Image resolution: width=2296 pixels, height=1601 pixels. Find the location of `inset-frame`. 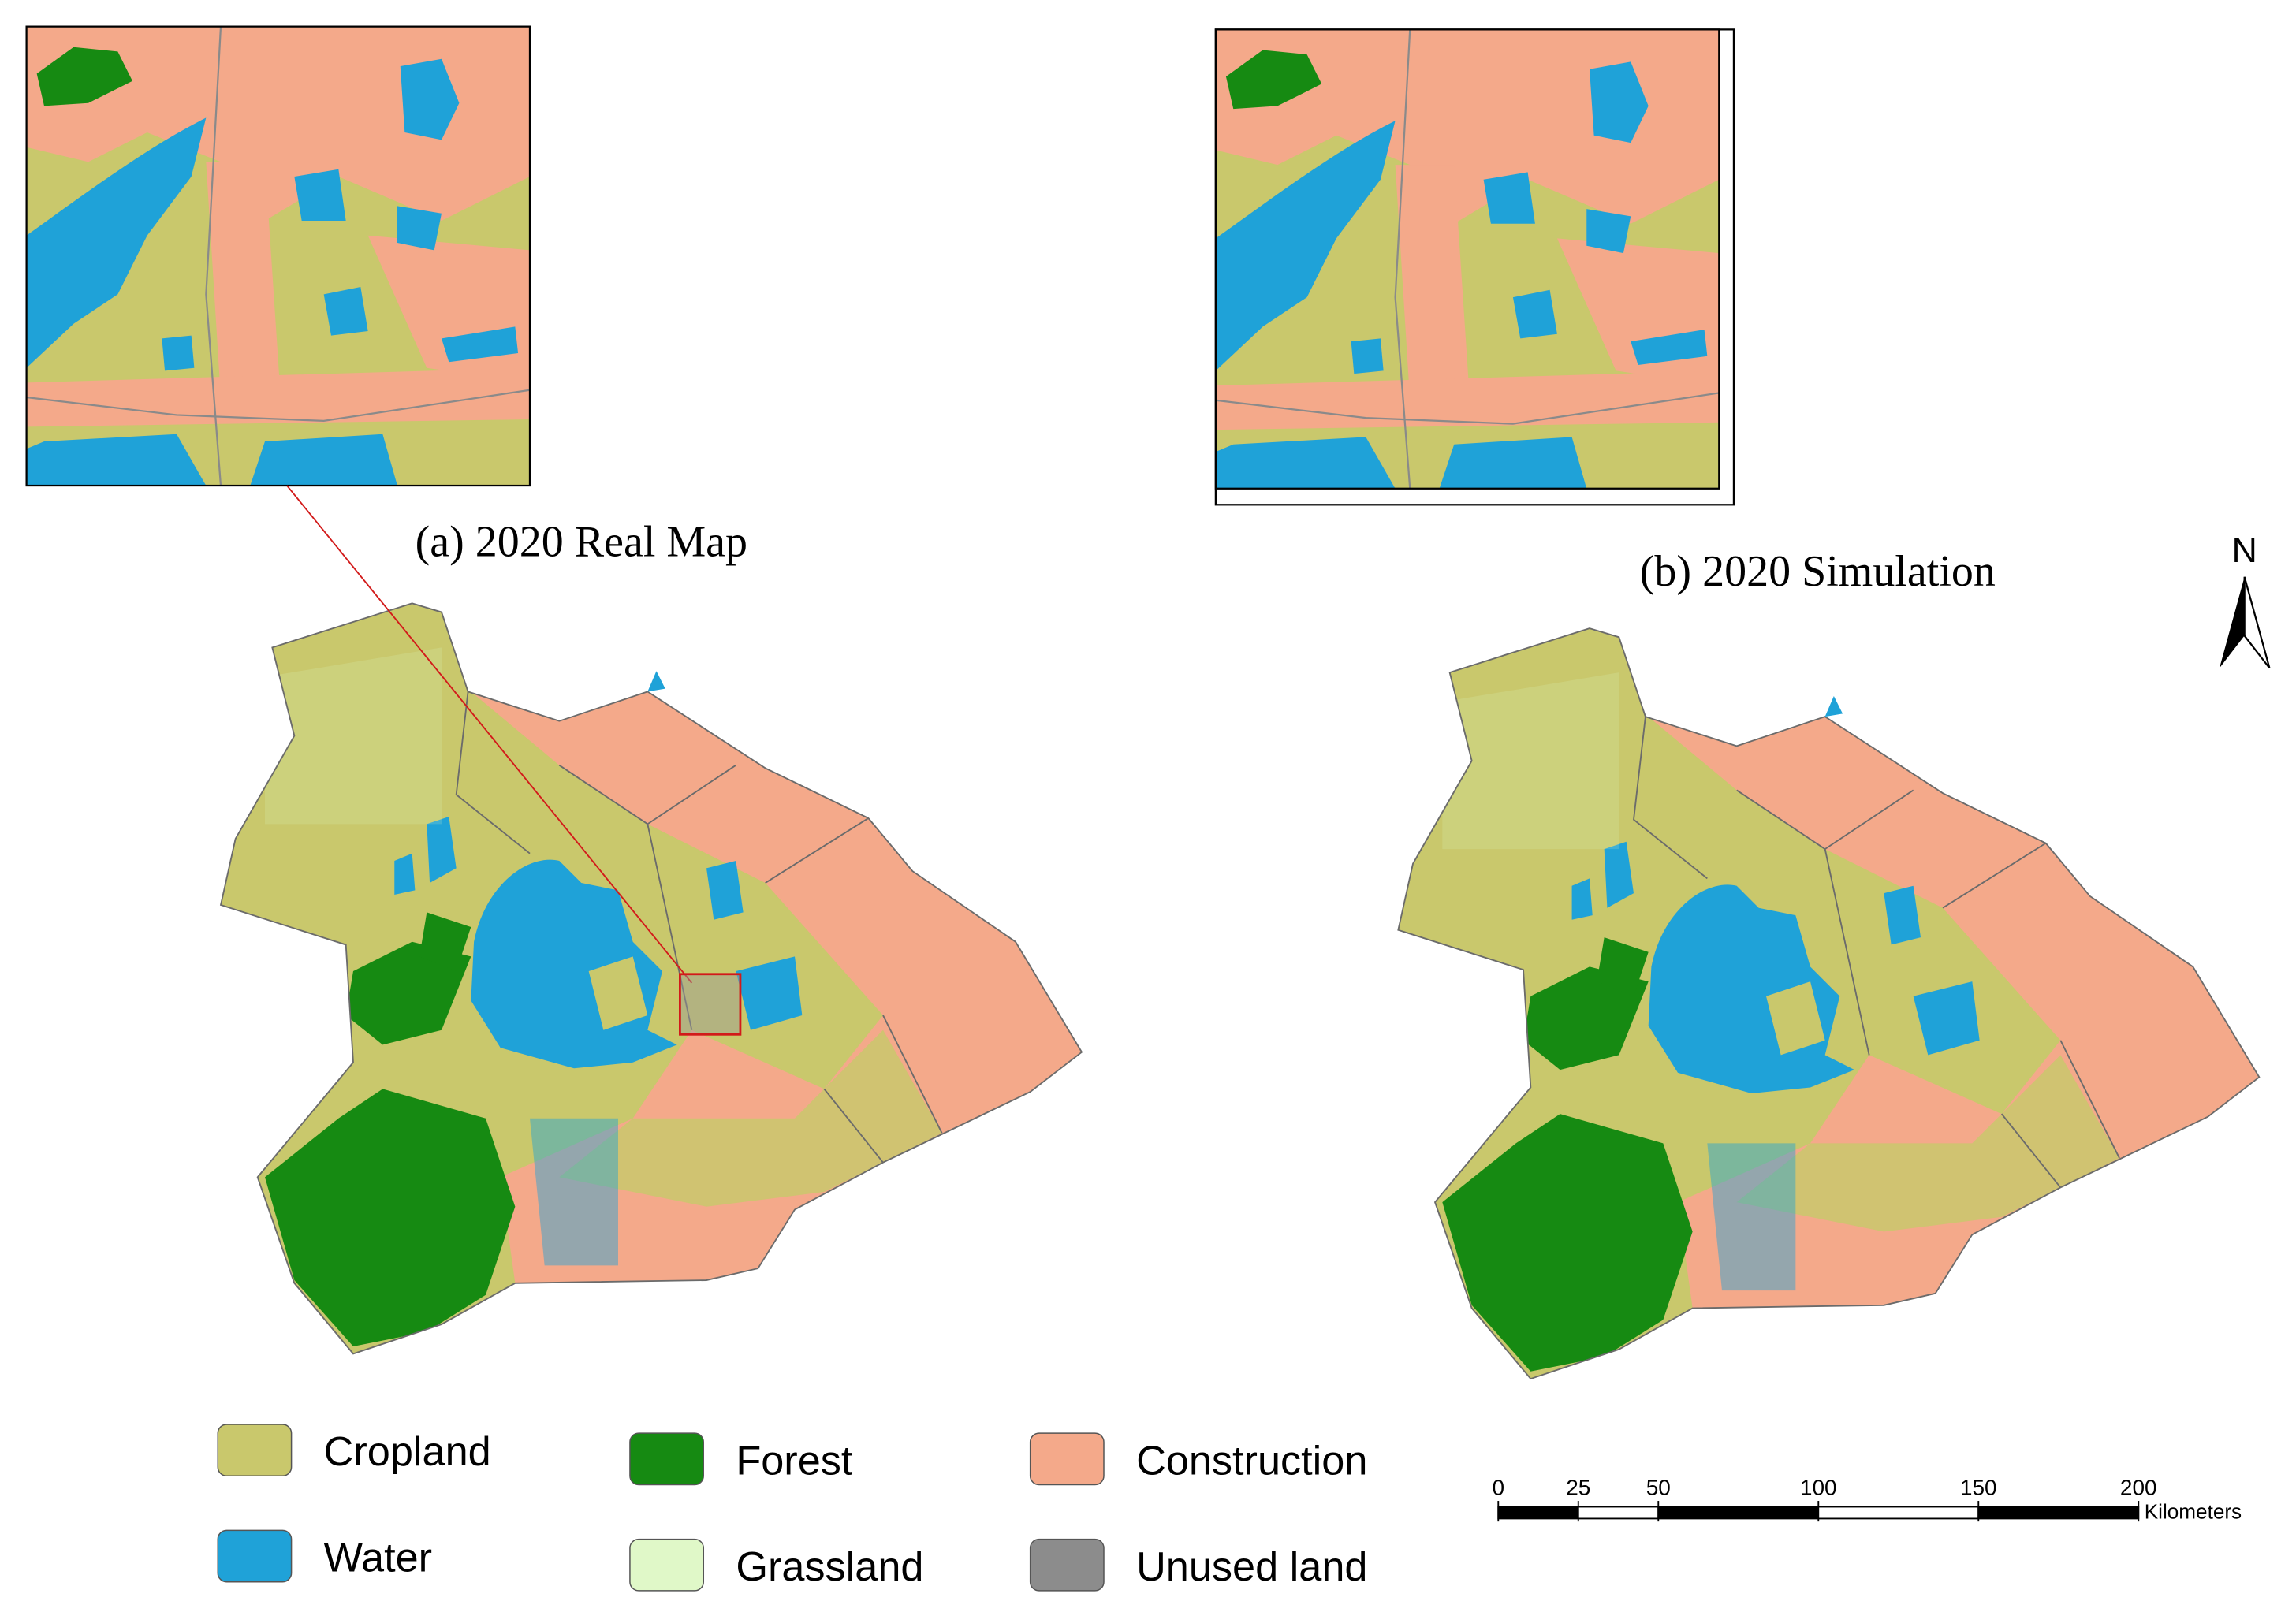

inset-frame is located at coordinates (1474, 267).